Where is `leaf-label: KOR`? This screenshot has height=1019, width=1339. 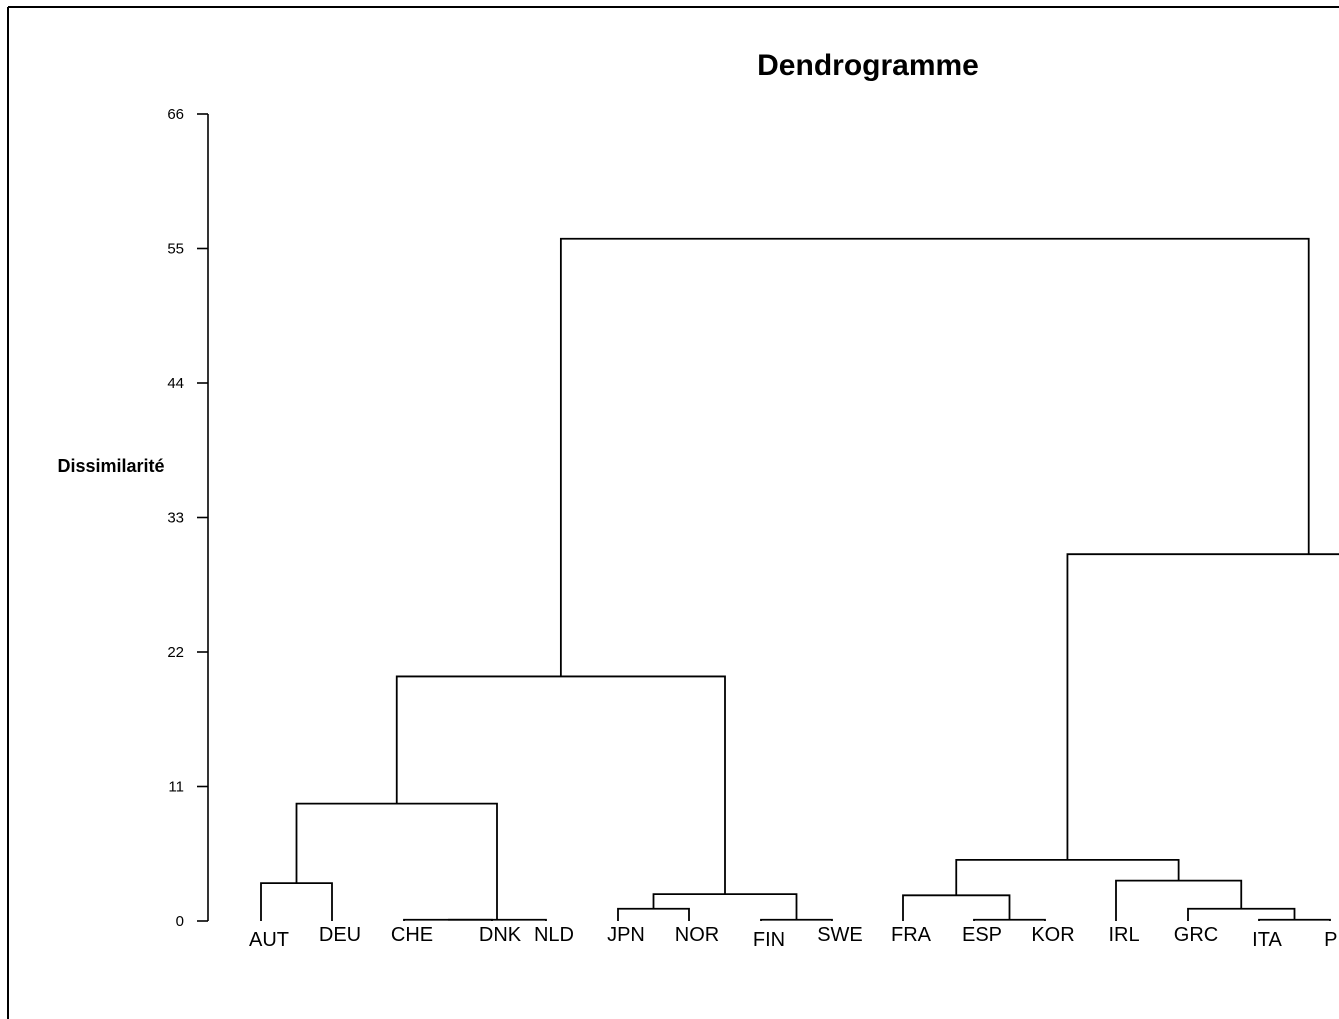
leaf-label: KOR is located at coordinates (1052, 935).